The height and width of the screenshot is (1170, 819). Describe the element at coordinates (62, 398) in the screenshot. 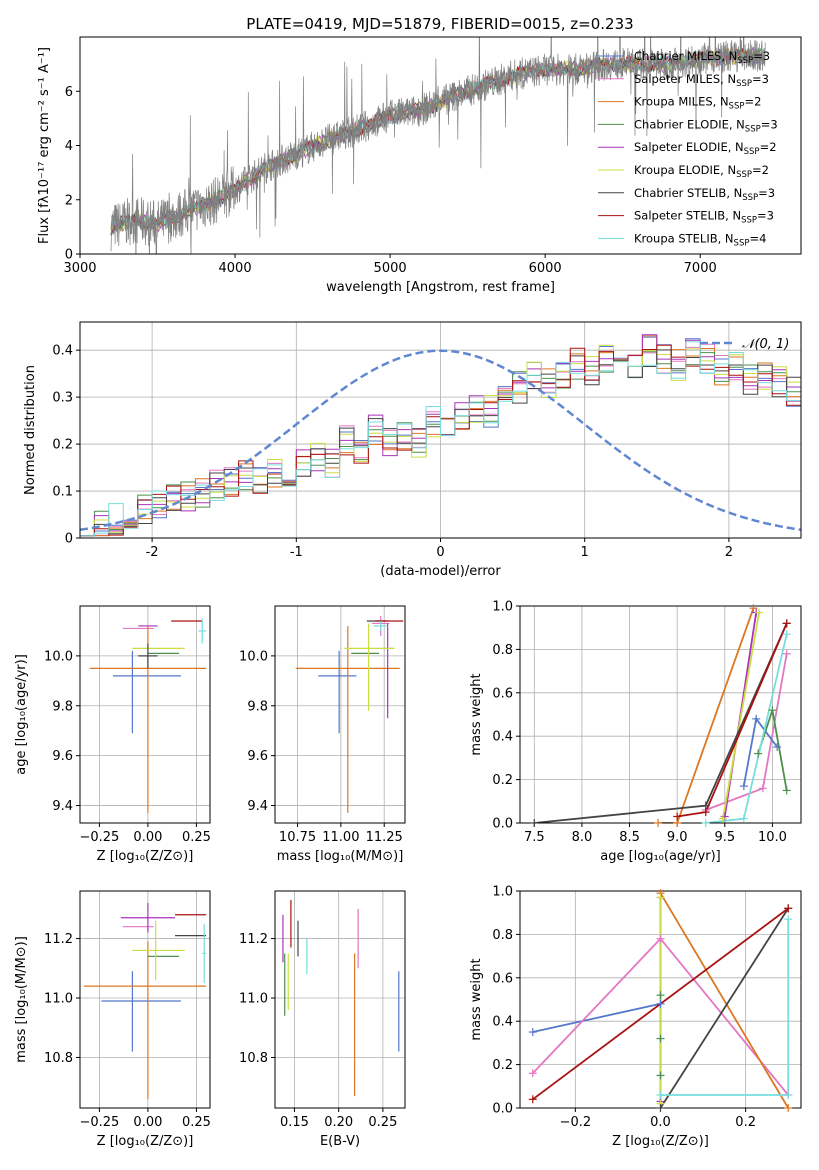

I see `y-tick-label: 0.3` at that location.